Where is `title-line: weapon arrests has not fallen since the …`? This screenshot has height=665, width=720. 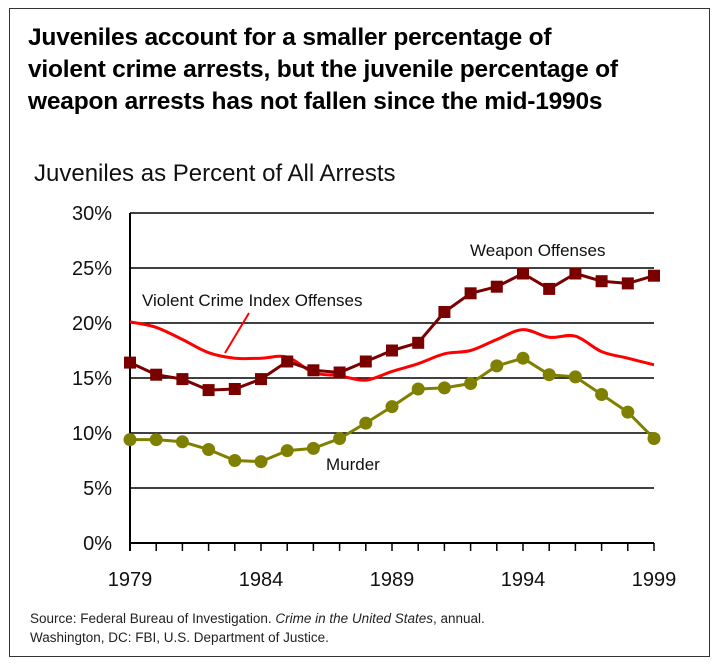
title-line: weapon arrests has not fallen since the … is located at coordinates (315, 101).